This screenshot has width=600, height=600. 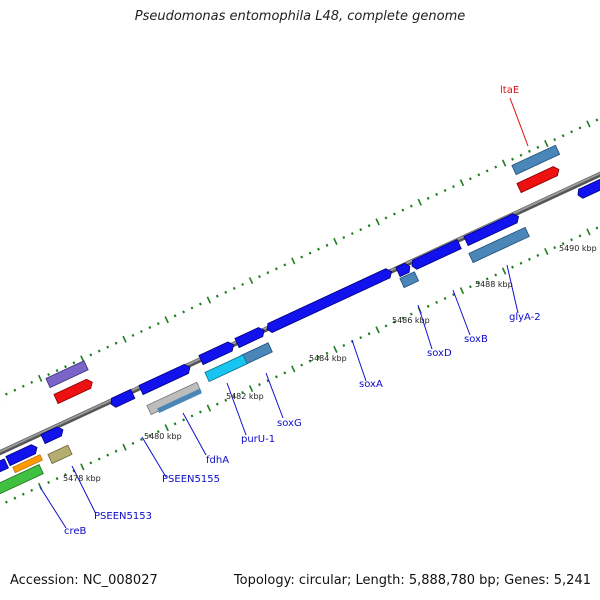 I want to click on gene-purU-1-cyan, so click(x=226, y=368).